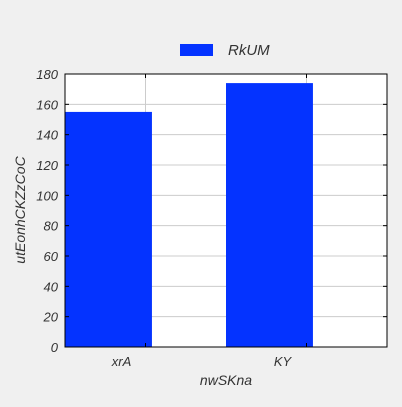 The image size is (402, 407). I want to click on bar-xrA, so click(108, 229).